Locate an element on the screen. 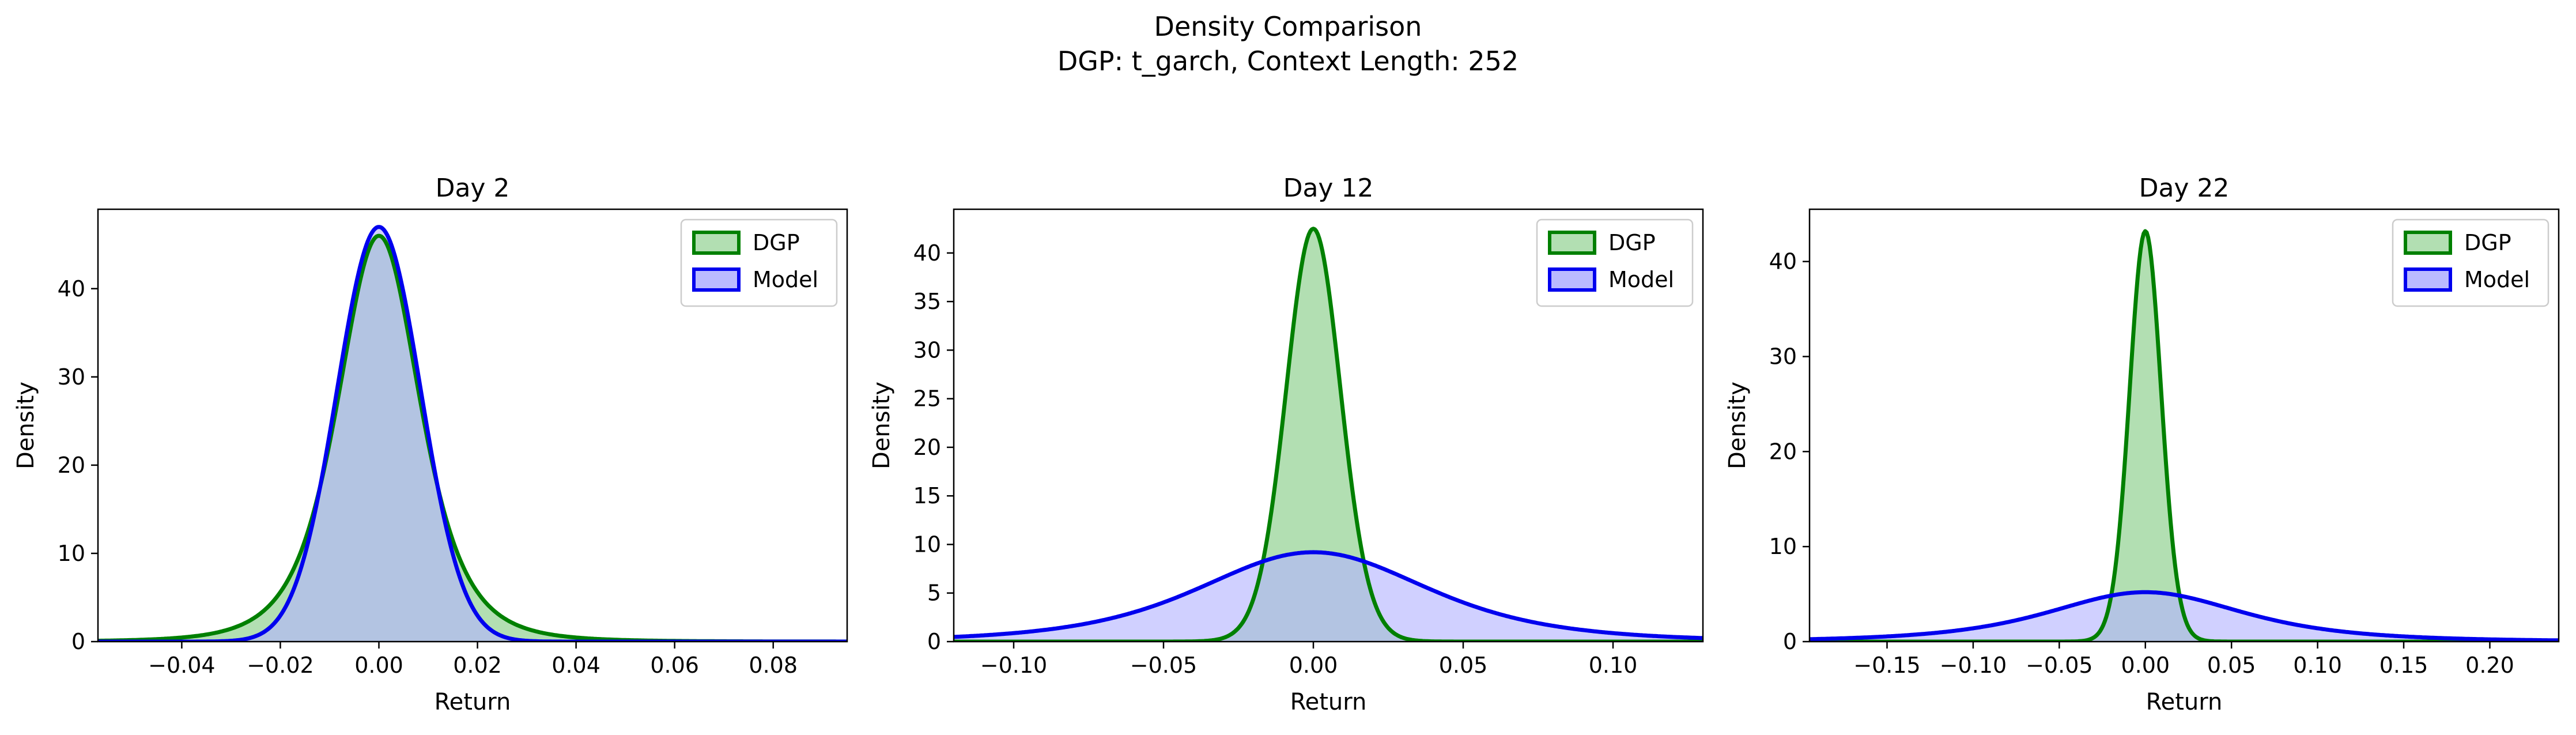  subplot-title: Day 2 is located at coordinates (473, 188).